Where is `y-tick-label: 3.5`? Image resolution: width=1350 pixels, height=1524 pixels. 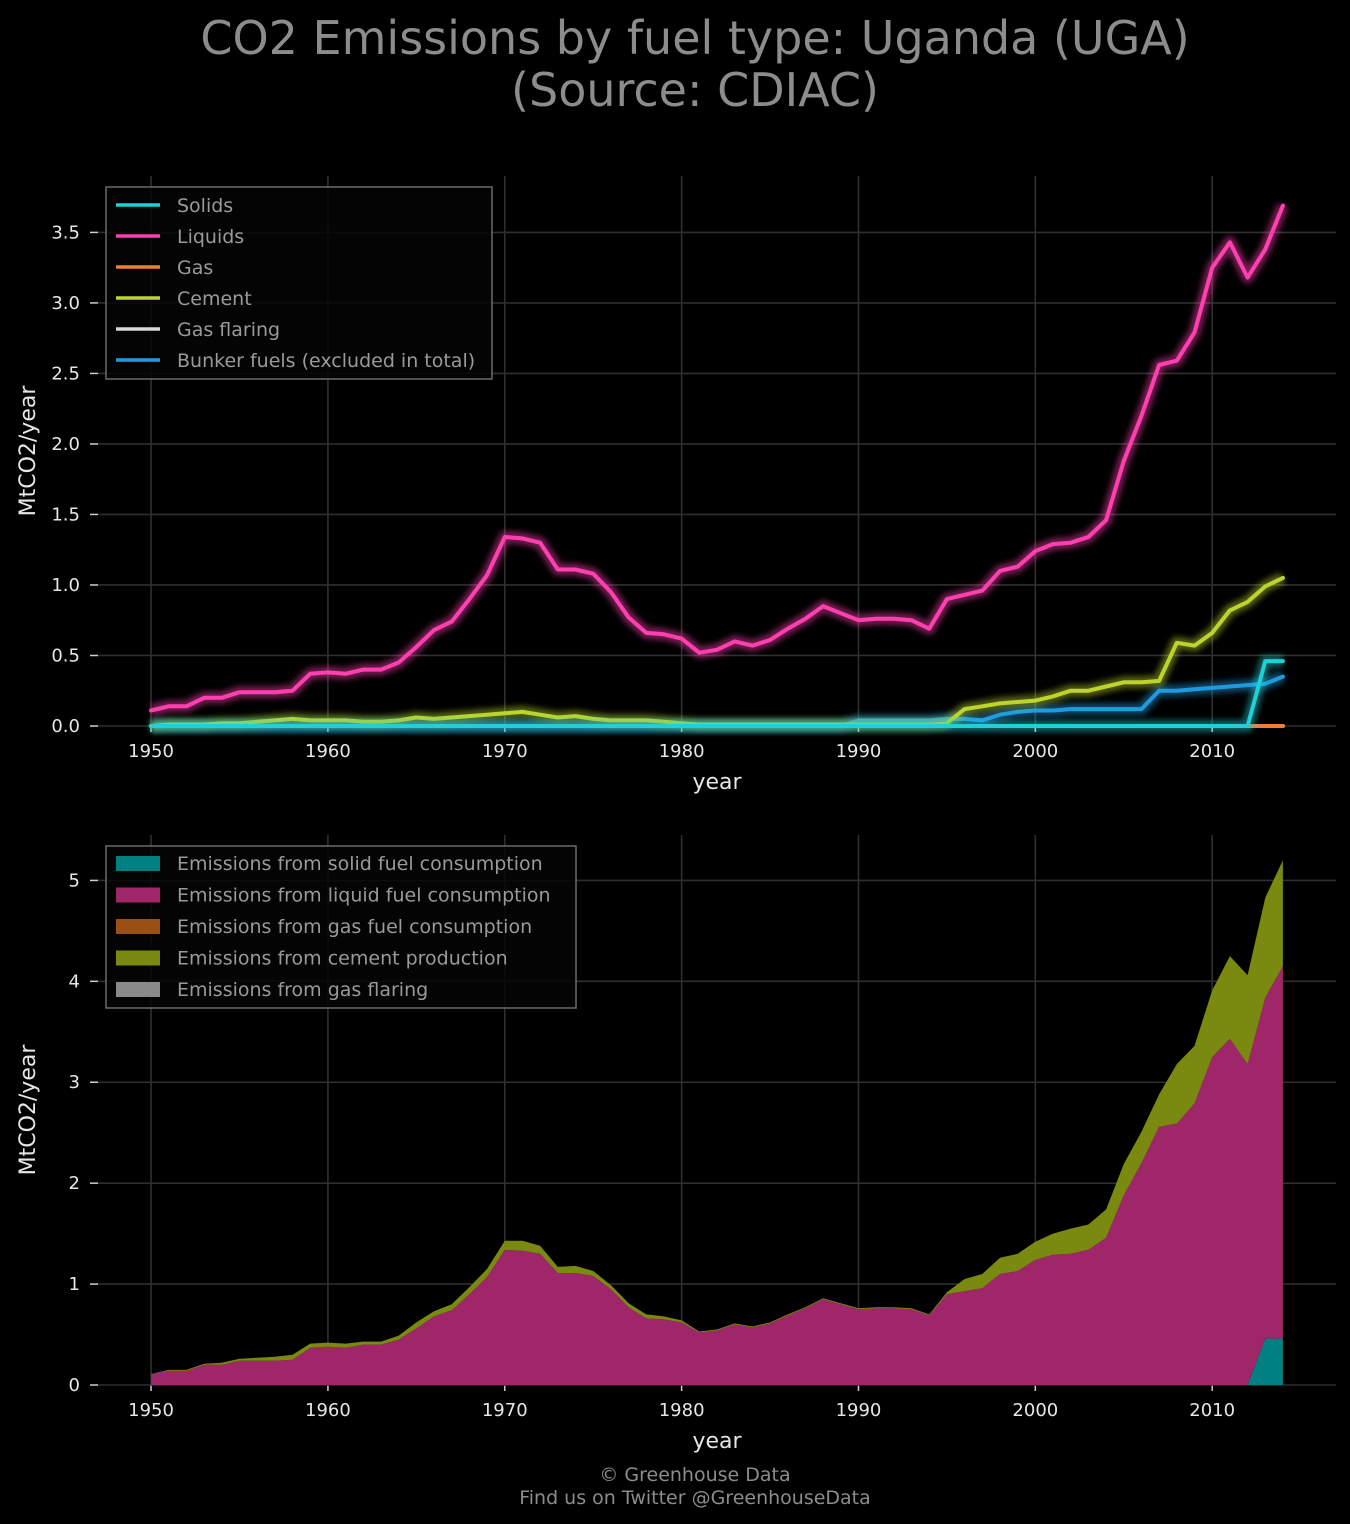
y-tick-label: 3.5 is located at coordinates (65, 232).